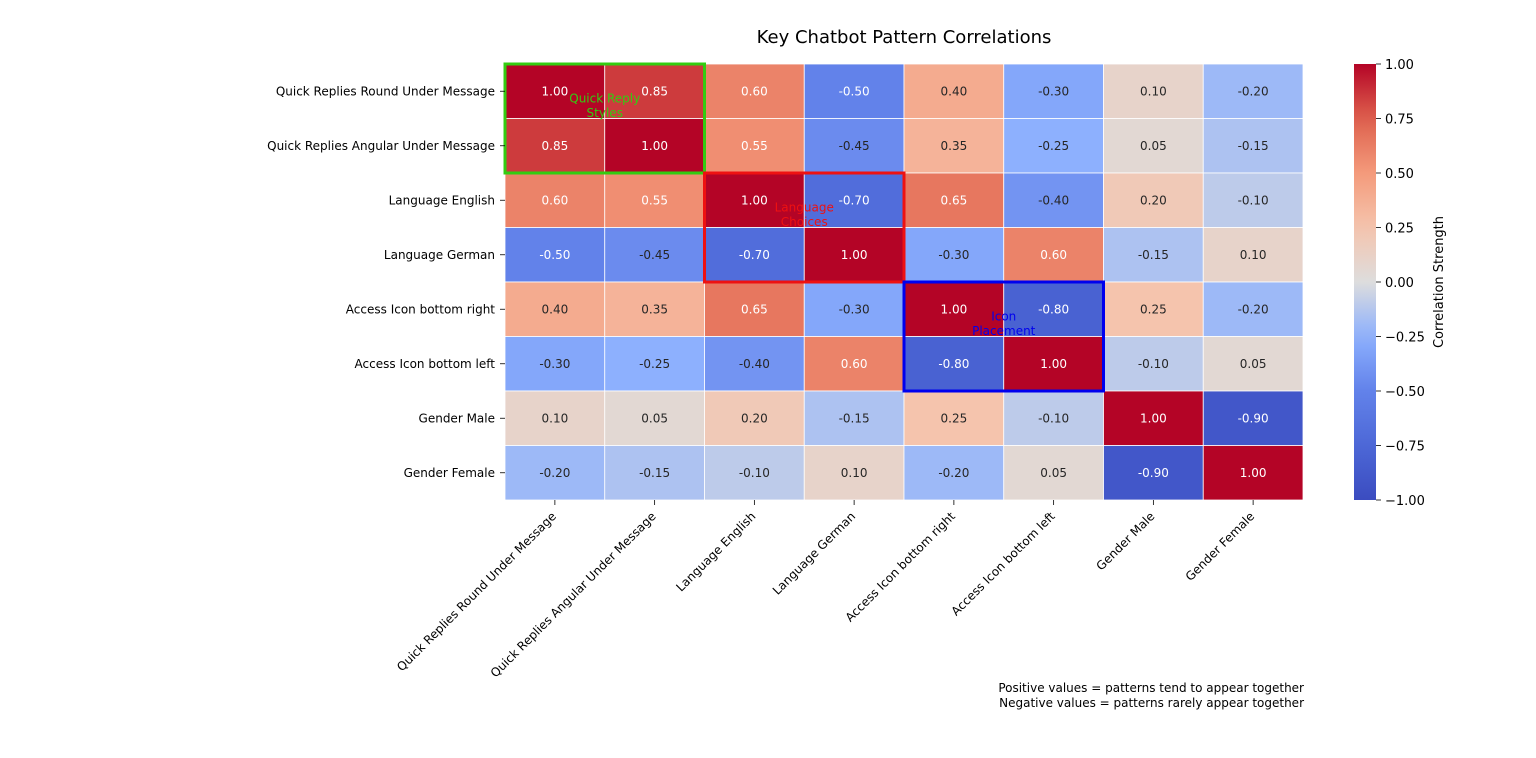 This screenshot has height=758, width=1536. What do you see at coordinates (439, 255) in the screenshot?
I see `row-label: Language German` at bounding box center [439, 255].